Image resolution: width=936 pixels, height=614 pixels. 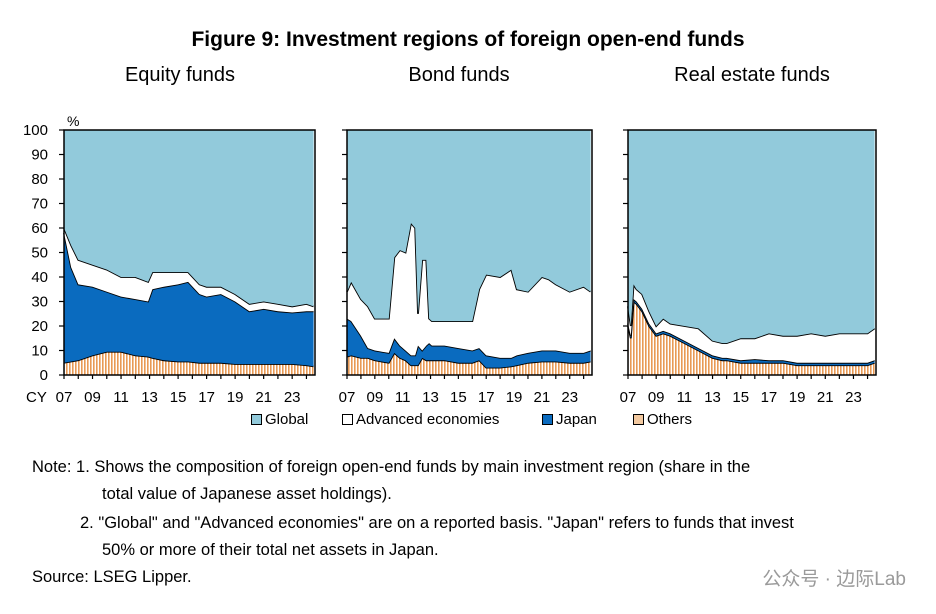 I want to click on legend-label: Japan, so click(x=576, y=419).